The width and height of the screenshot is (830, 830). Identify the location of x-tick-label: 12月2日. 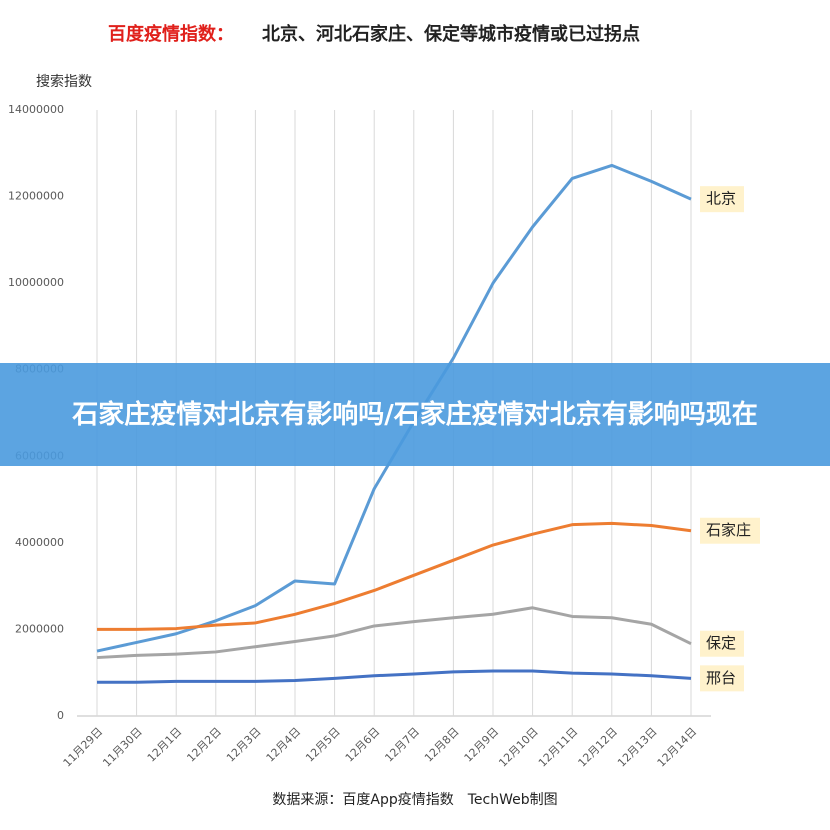
(204, 745).